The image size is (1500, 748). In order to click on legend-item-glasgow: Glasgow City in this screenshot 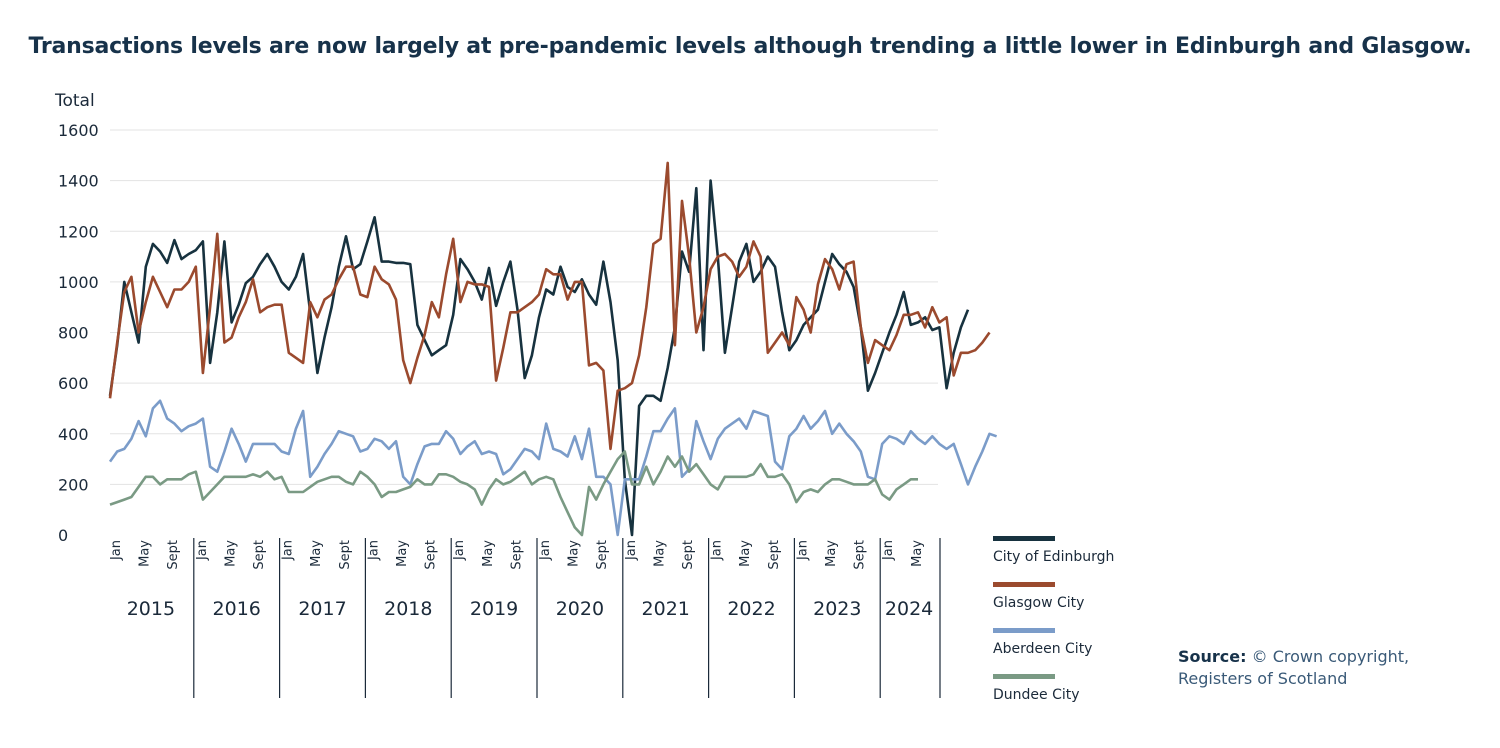, I will do `click(1083, 605)`.